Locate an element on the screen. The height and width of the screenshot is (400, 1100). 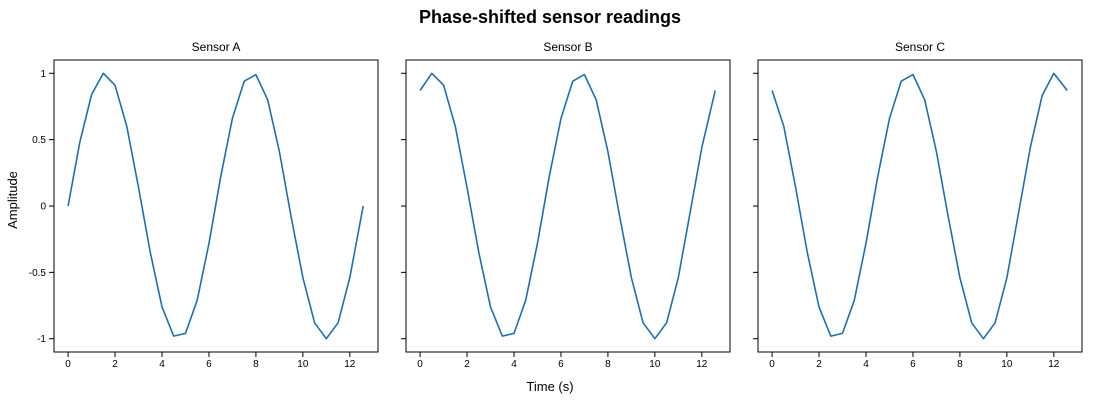
panel-title: Sensor C is located at coordinates (920, 47).